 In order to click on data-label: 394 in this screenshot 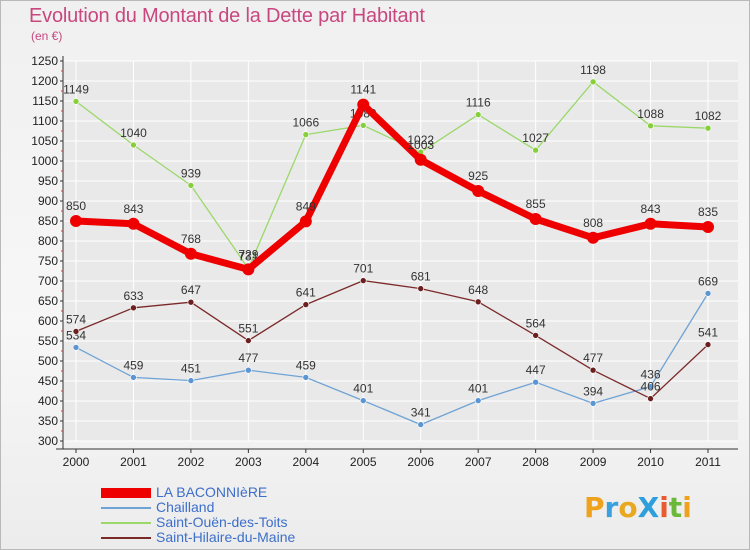, I will do `click(593, 391)`.